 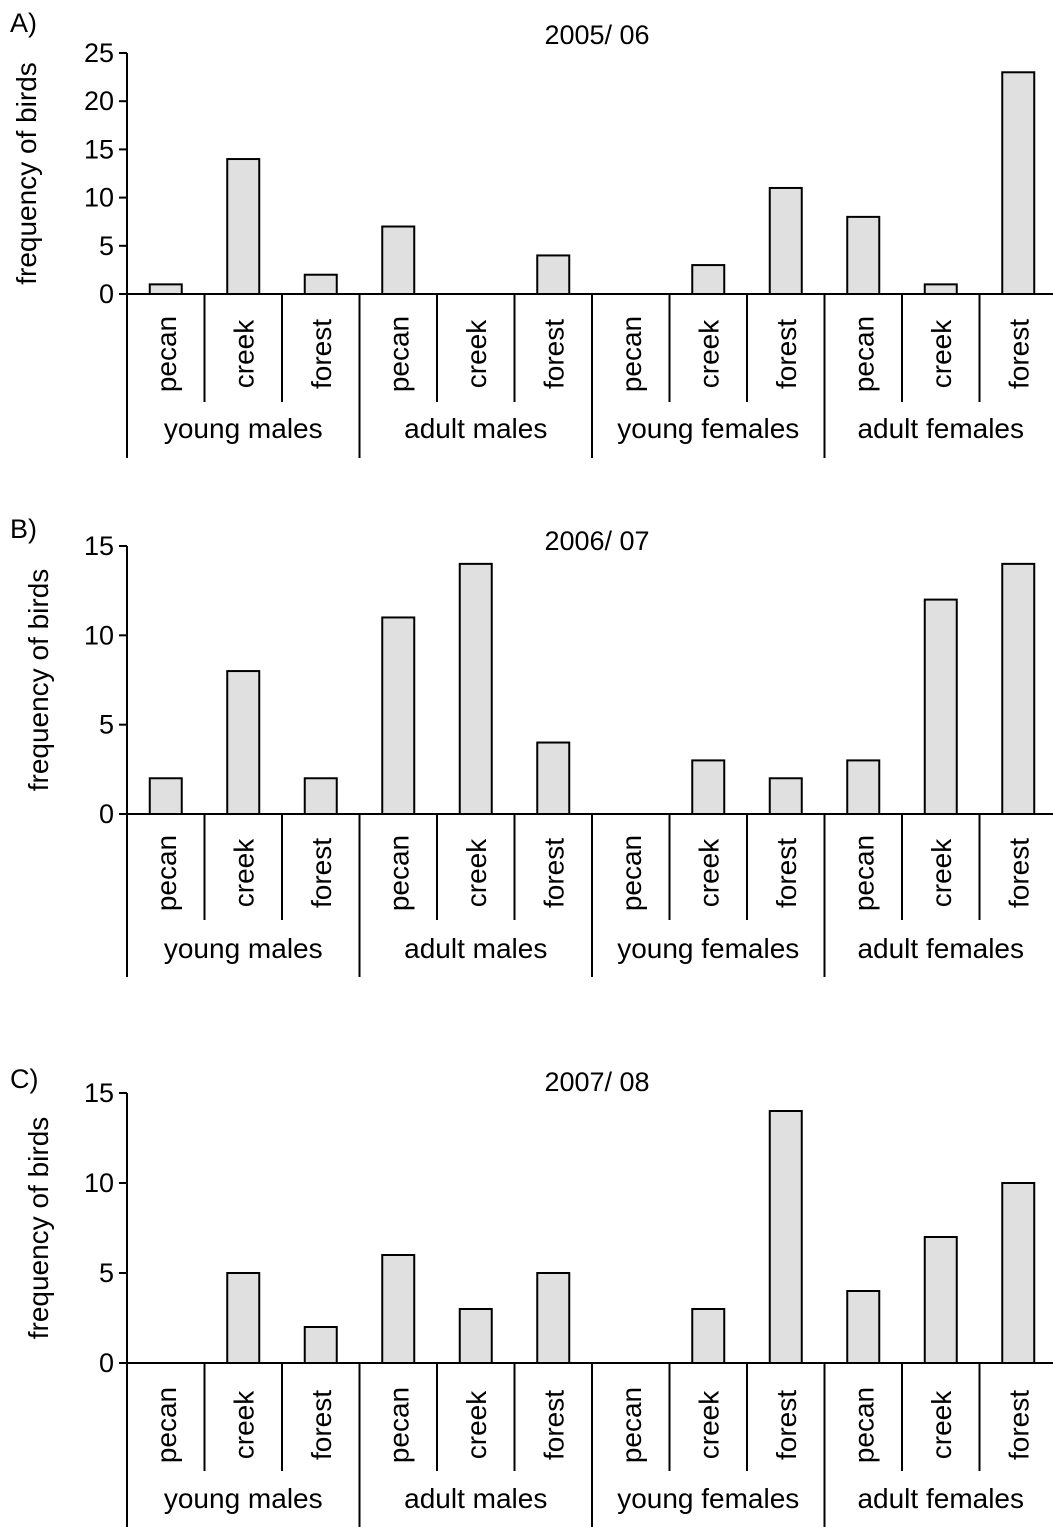 I want to click on panel-label: C), so click(x=24, y=1079).